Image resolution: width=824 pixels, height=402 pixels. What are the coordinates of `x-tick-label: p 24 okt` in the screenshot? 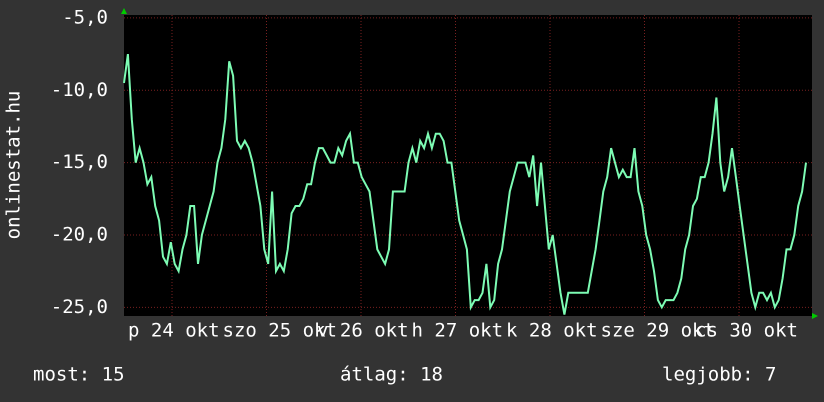 It's located at (174, 331).